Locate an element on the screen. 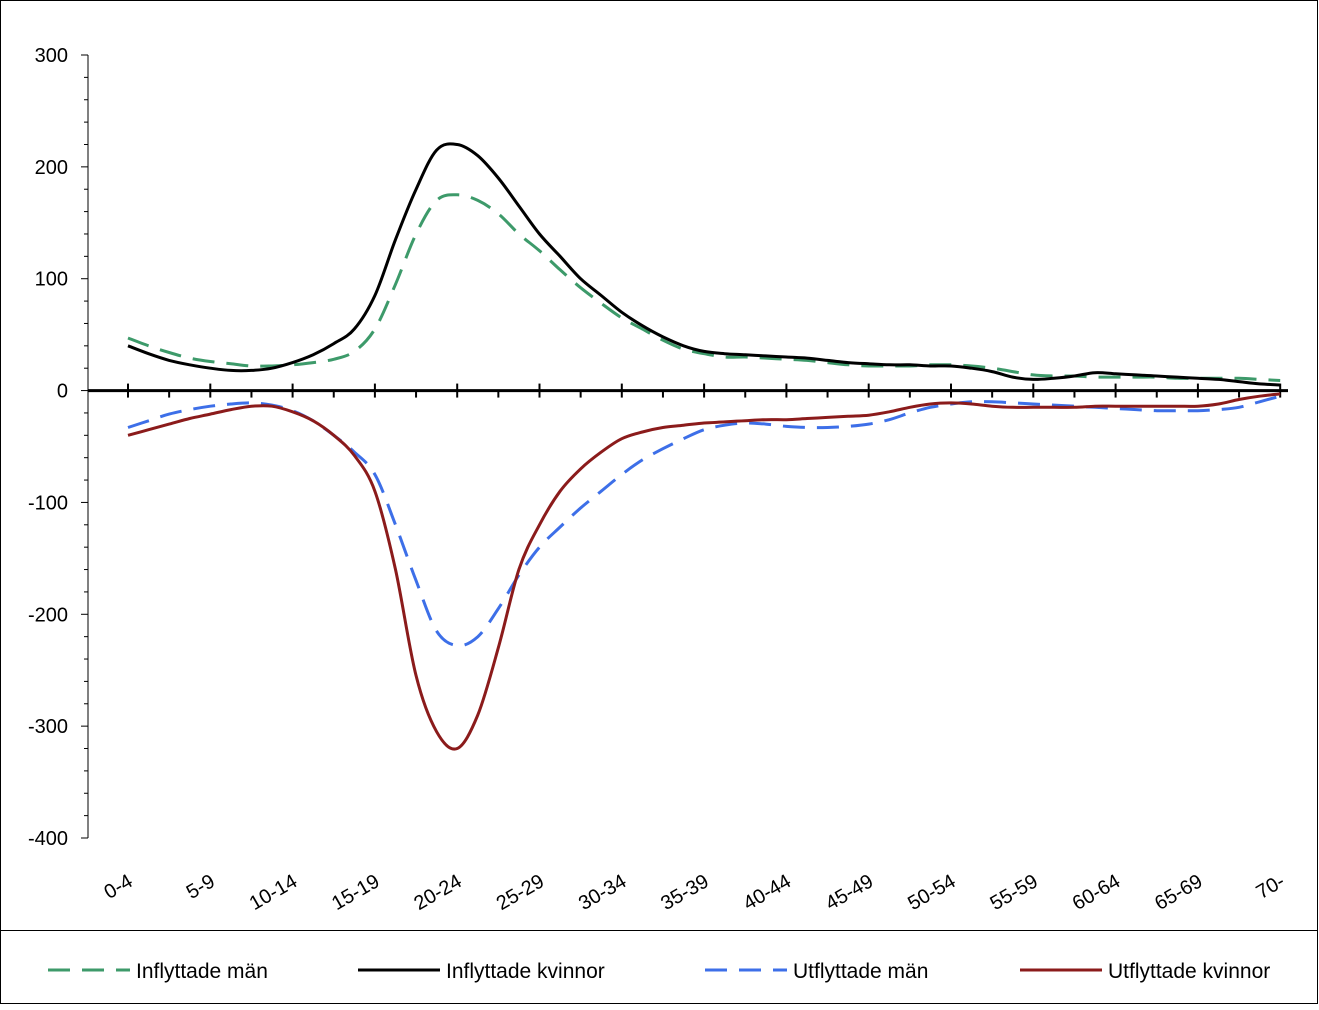 Image resolution: width=1319 pixels, height=1010 pixels. y-tick-label: 300 is located at coordinates (51, 56).